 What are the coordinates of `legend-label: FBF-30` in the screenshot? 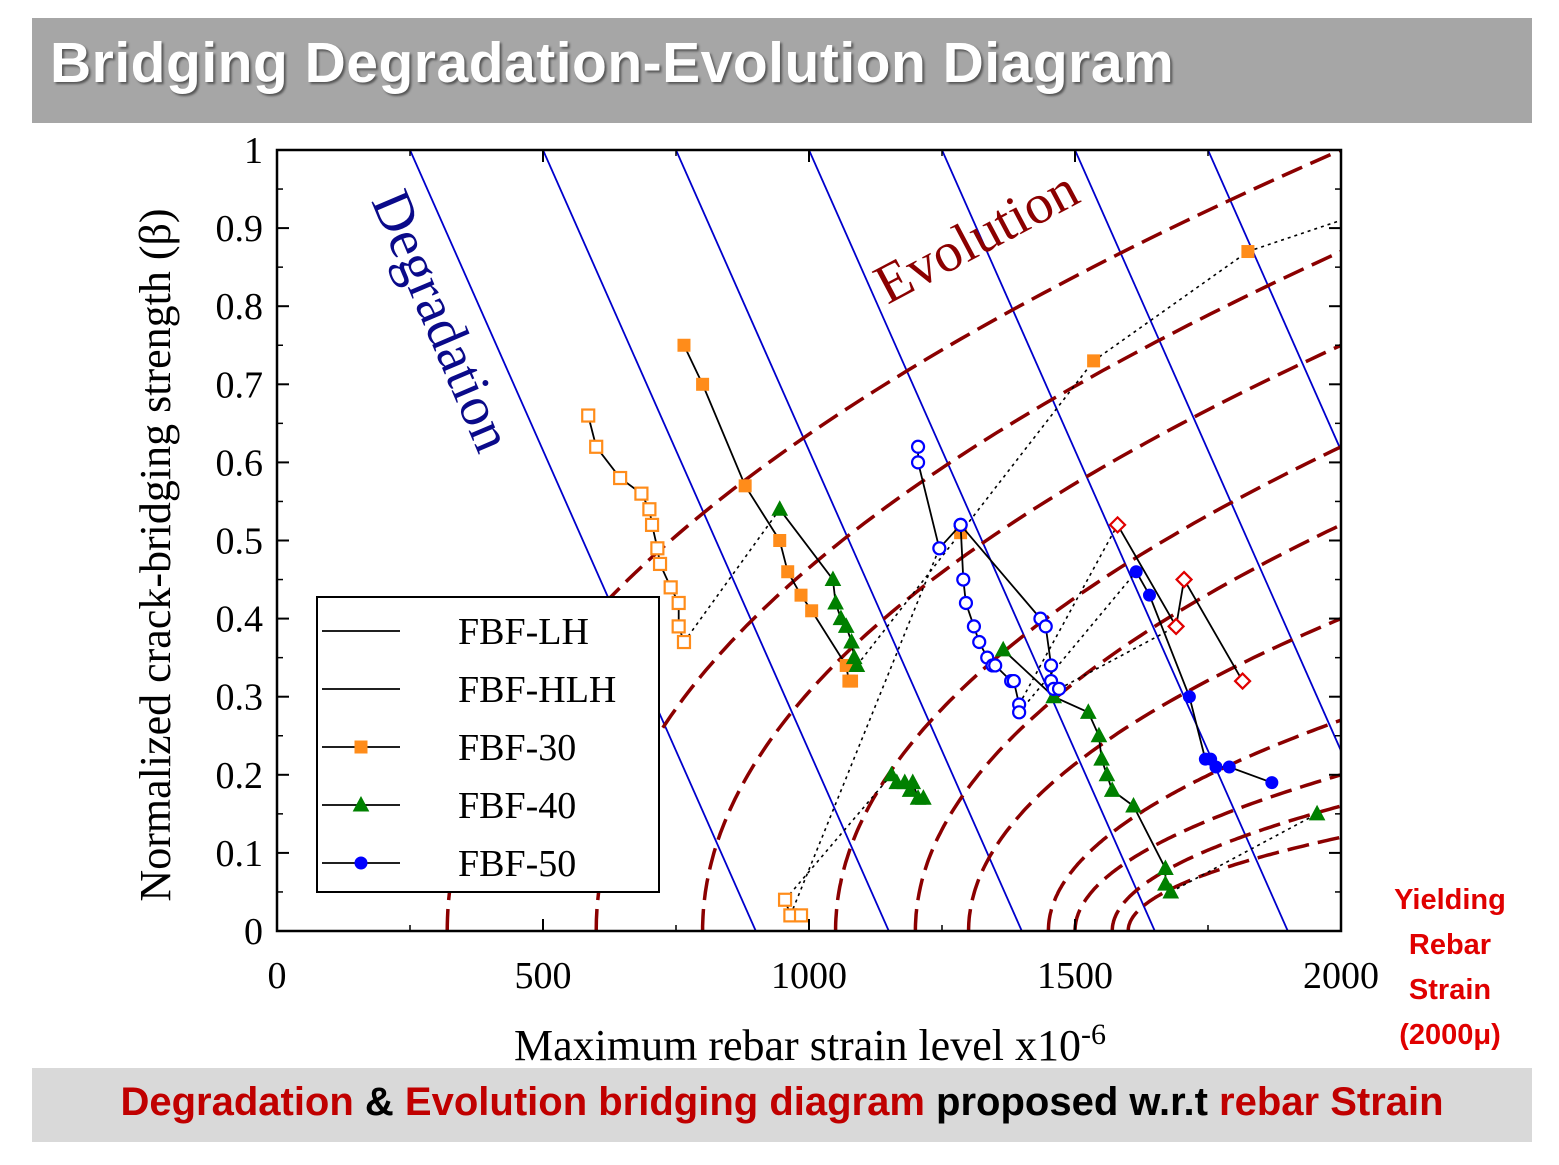 It's located at (517, 748).